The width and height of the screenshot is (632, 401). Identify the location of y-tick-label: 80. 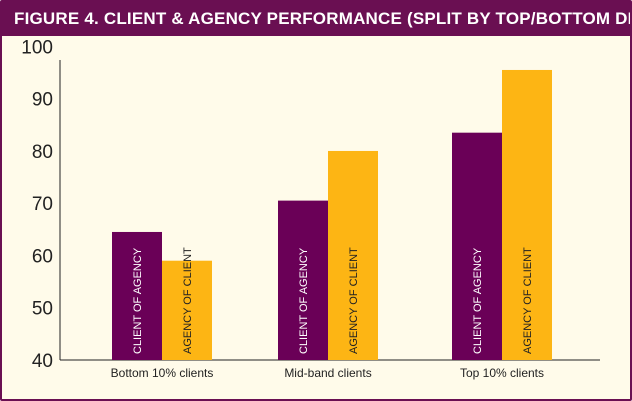
(42, 152).